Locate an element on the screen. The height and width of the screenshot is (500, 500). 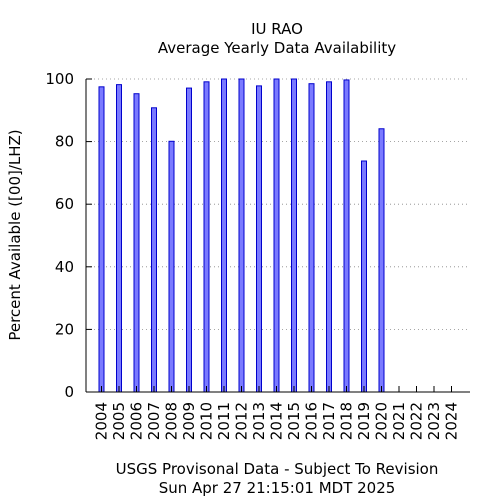
x-tick-label-2015: 2015 is located at coordinates (294, 421).